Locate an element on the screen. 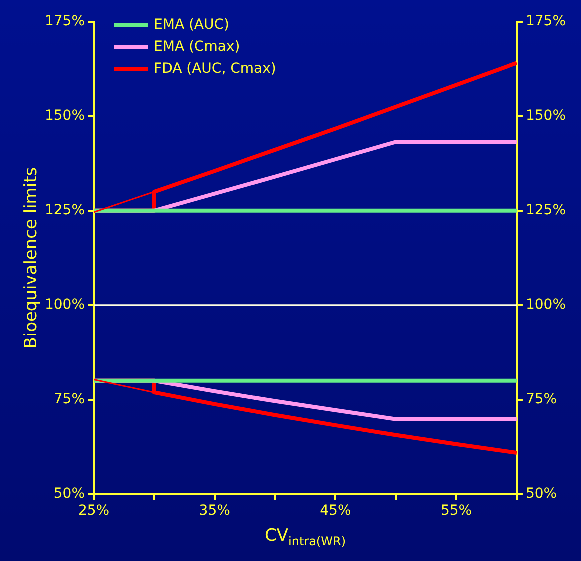 This screenshot has height=561, width=581. legend-label: EMA (Cmax) is located at coordinates (197, 47).